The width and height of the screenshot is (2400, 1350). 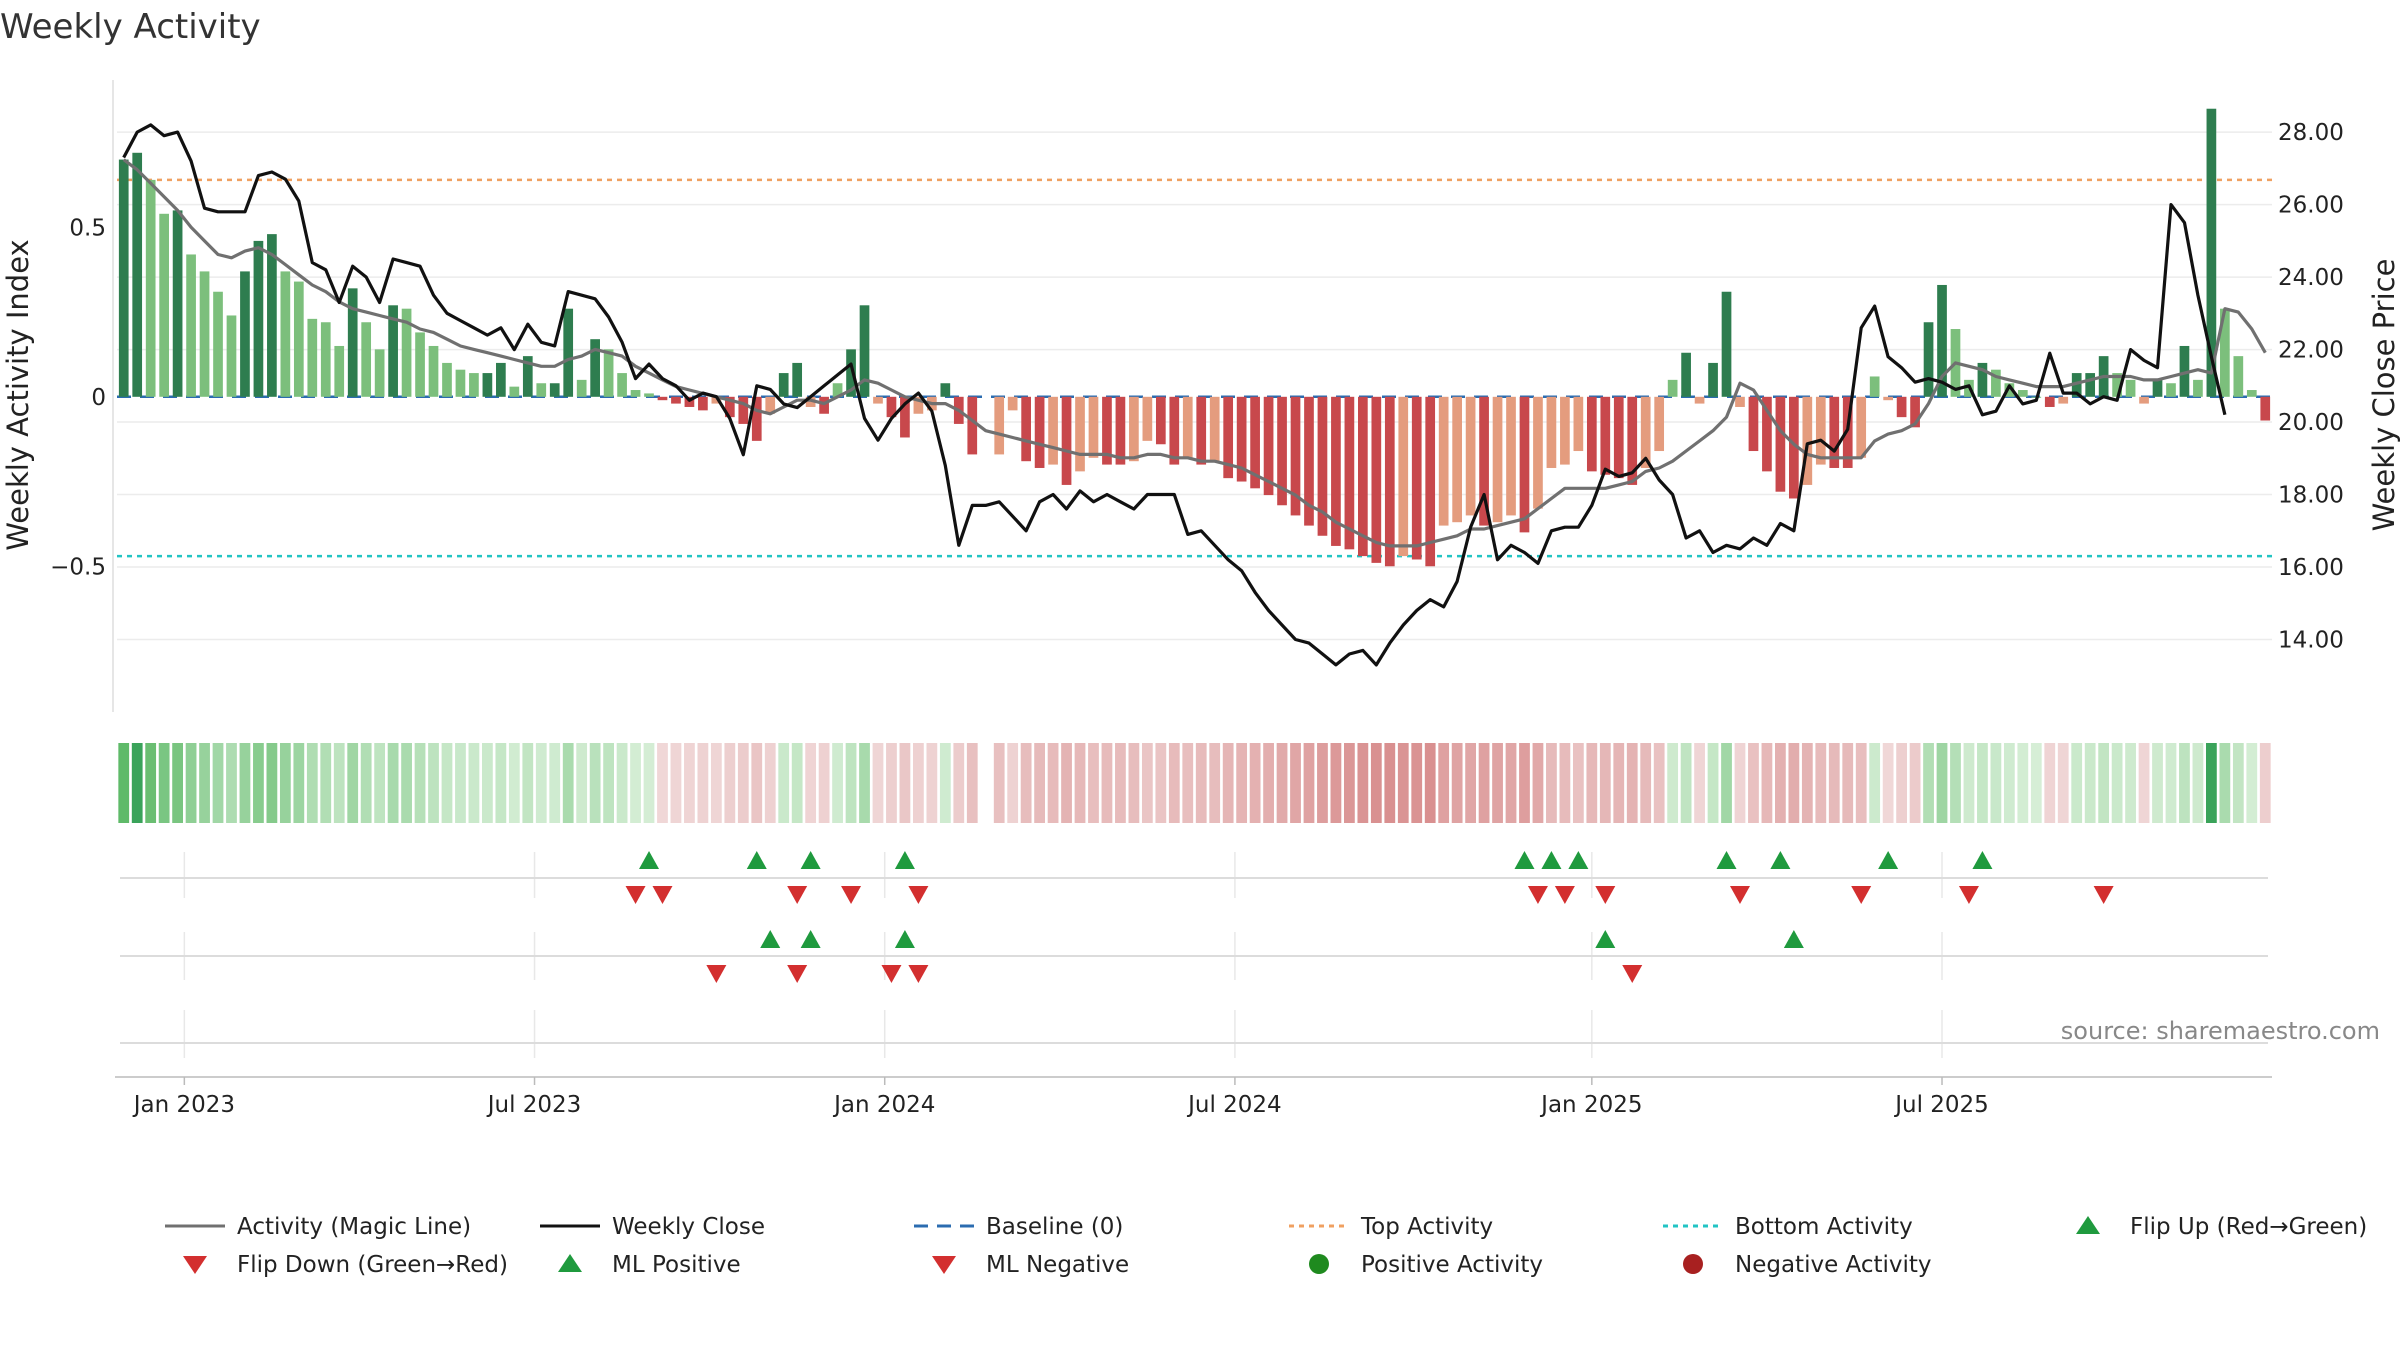 I want to click on legend-entry: Weekly Close, so click(x=652, y=1227).